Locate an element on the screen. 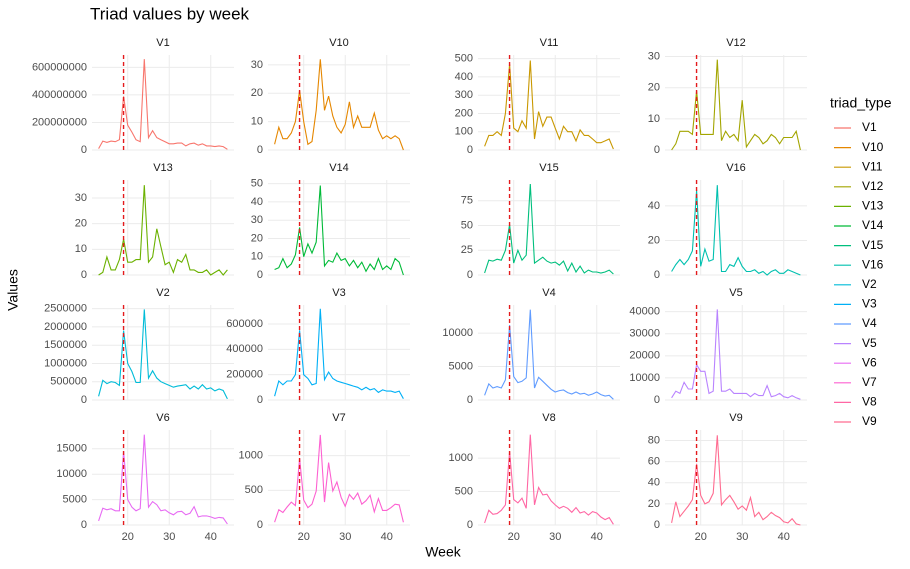  panel-title: V15 is located at coordinates (549, 168).